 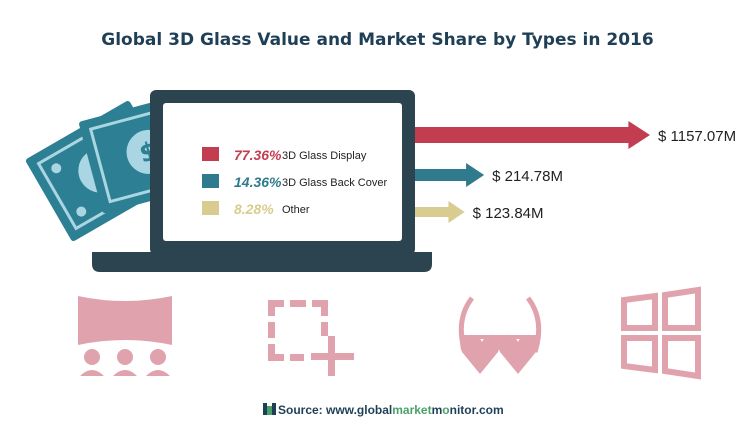 I want to click on value-label-1: $ 214.78M, so click(x=527, y=176).